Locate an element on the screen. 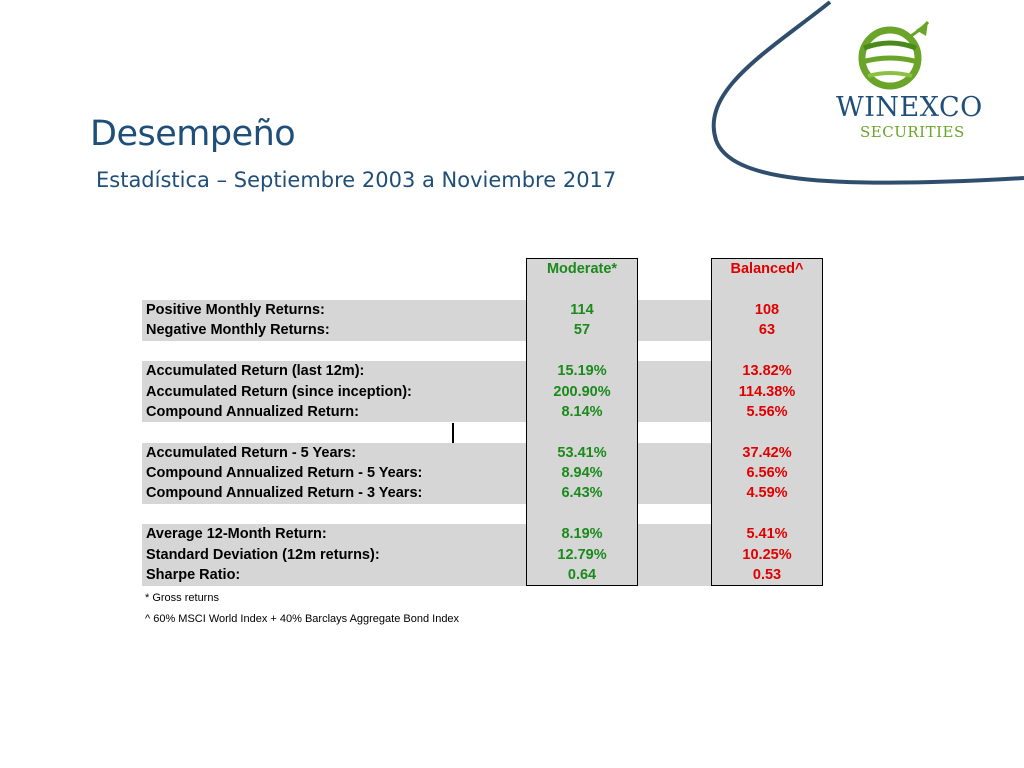  balanced-value: 114.38% is located at coordinates (767, 391).